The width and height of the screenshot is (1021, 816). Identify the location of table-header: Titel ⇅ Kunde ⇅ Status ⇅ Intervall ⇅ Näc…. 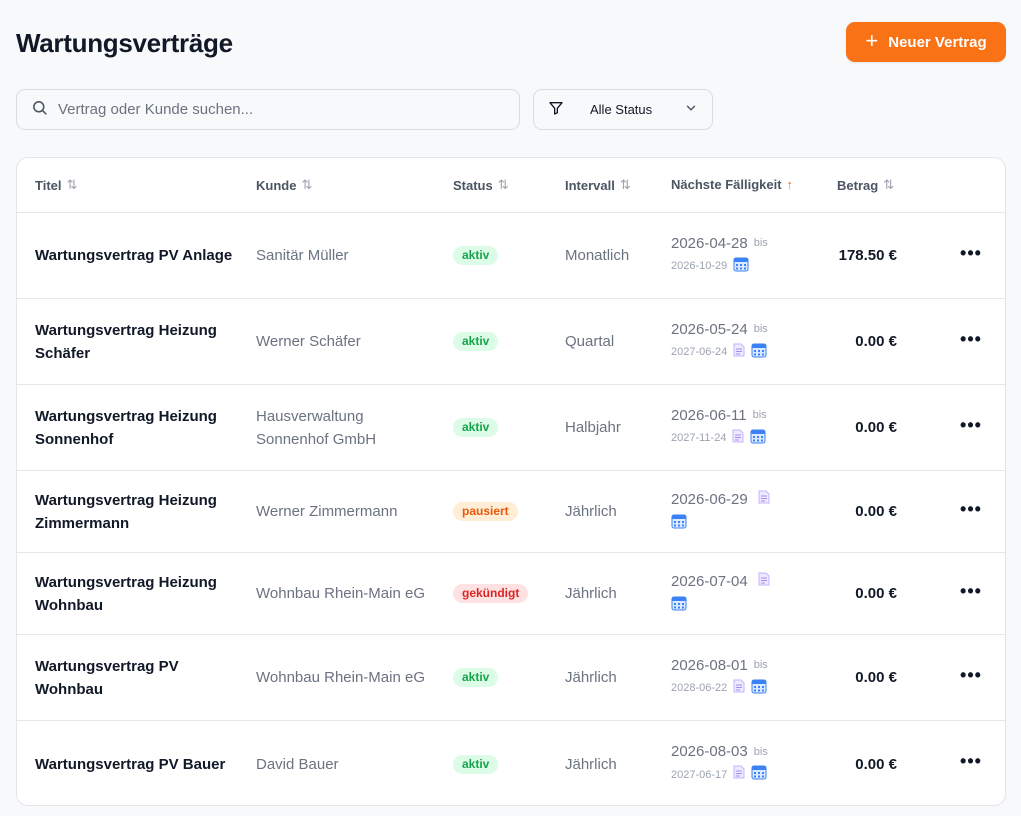
(511, 185).